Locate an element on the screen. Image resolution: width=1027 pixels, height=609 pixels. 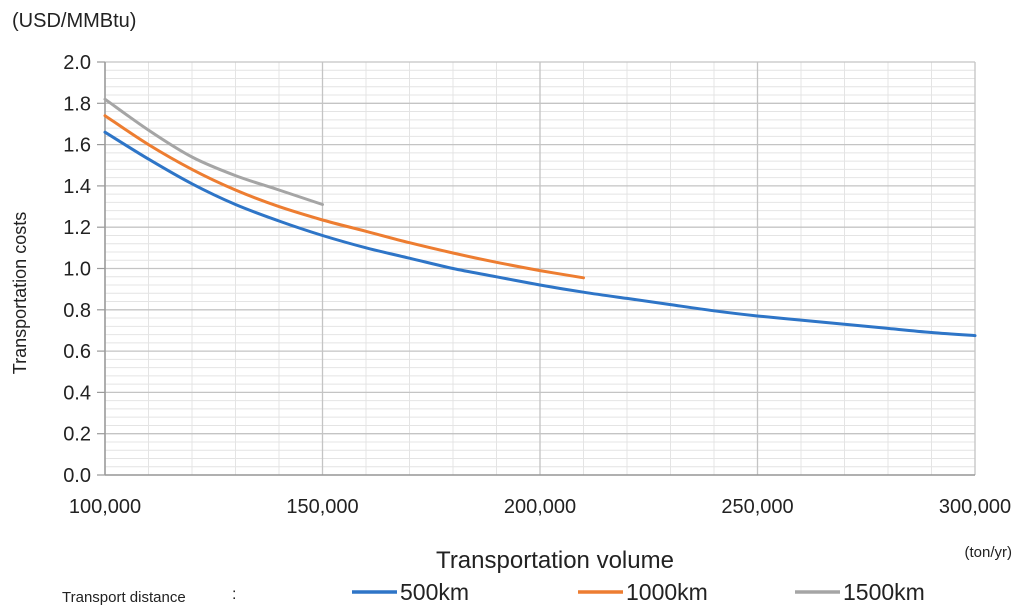
y-tick-label: 1.0 is located at coordinates (77, 270).